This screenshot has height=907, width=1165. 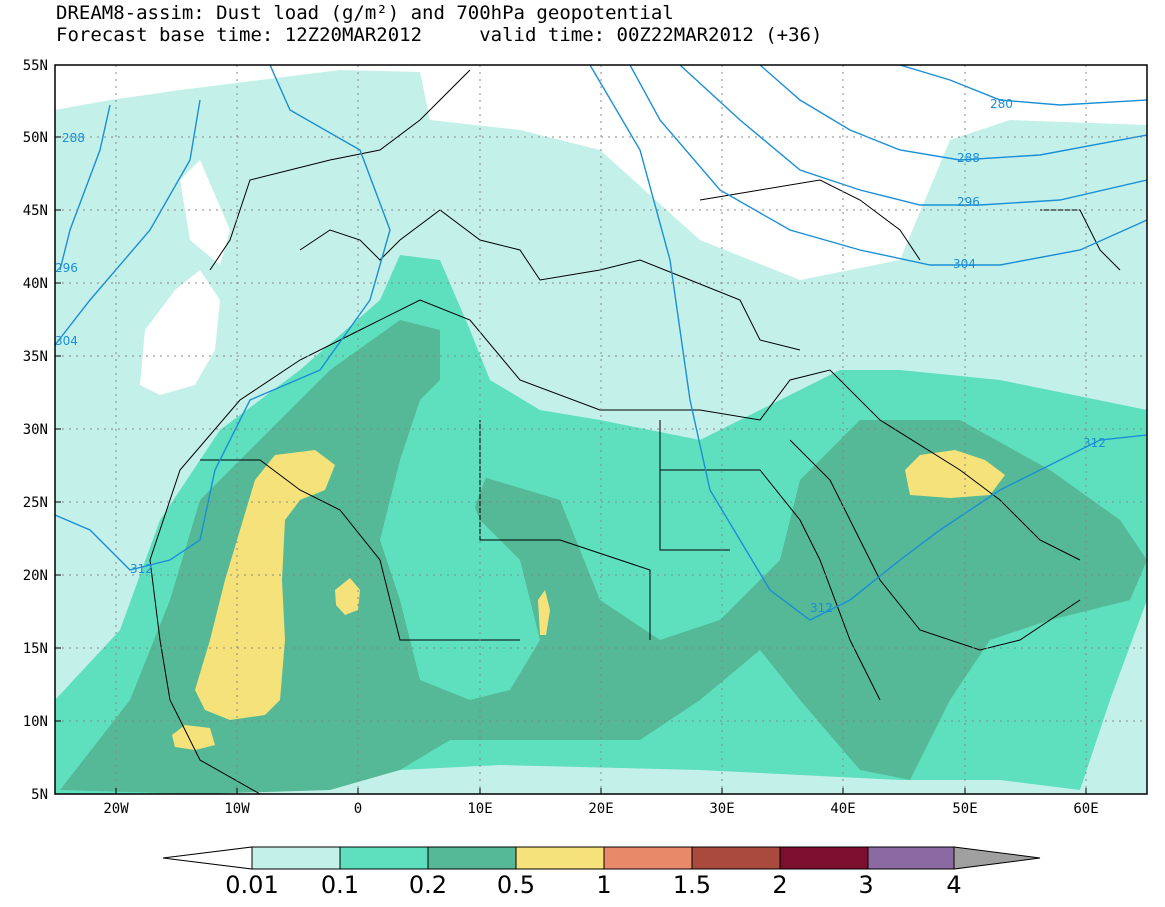 What do you see at coordinates (35, 503) in the screenshot?
I see `lat-label: 25N` at bounding box center [35, 503].